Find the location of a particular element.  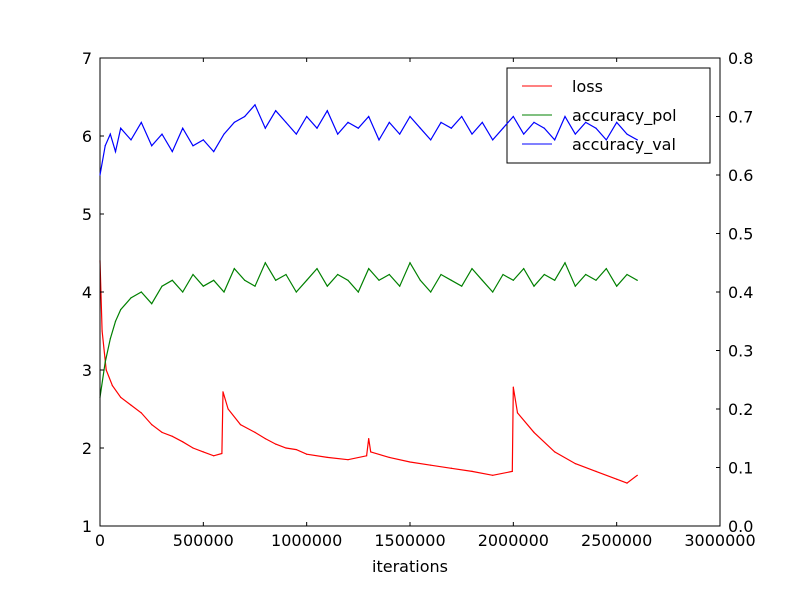

x-tick-label: 2000000 is located at coordinates (513, 540).